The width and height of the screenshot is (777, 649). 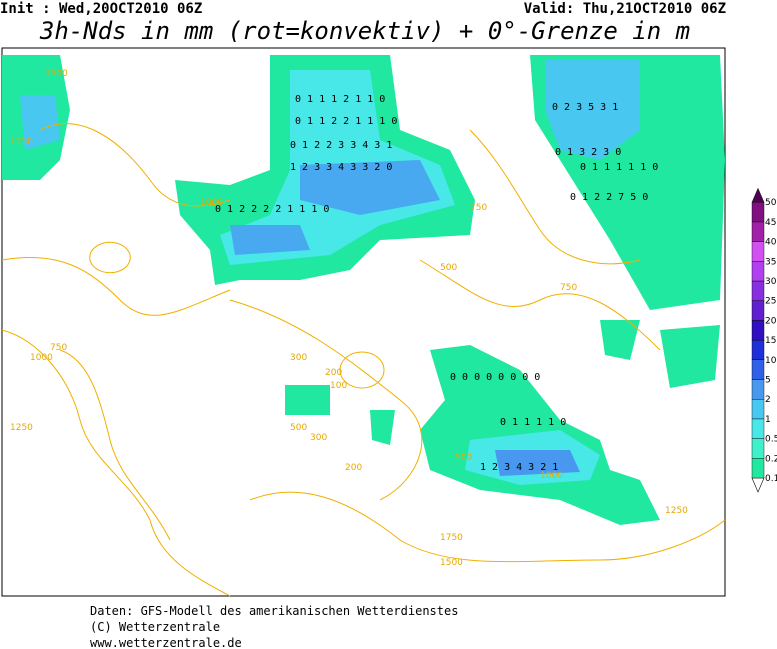 What do you see at coordinates (341, 145) in the screenshot?
I see `precip-values: 0 1 2 2 3 3 4 3 1` at bounding box center [341, 145].